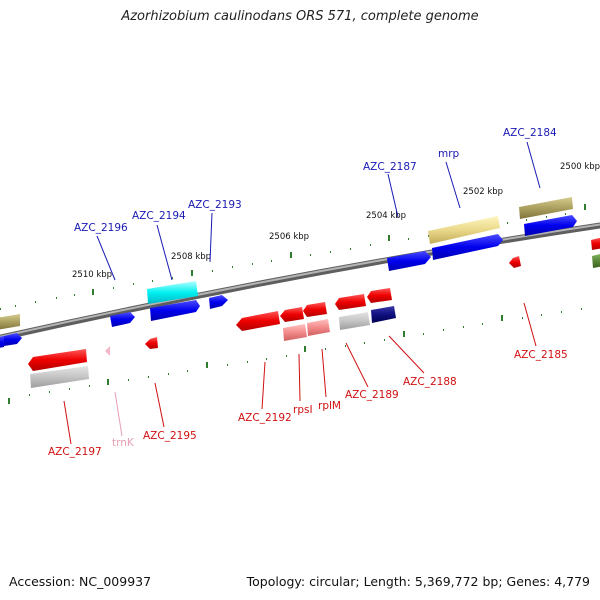 This screenshot has height=600, width=600. Describe the element at coordinates (386, 216) in the screenshot. I see `tick-label: 2504 kbp` at that location.